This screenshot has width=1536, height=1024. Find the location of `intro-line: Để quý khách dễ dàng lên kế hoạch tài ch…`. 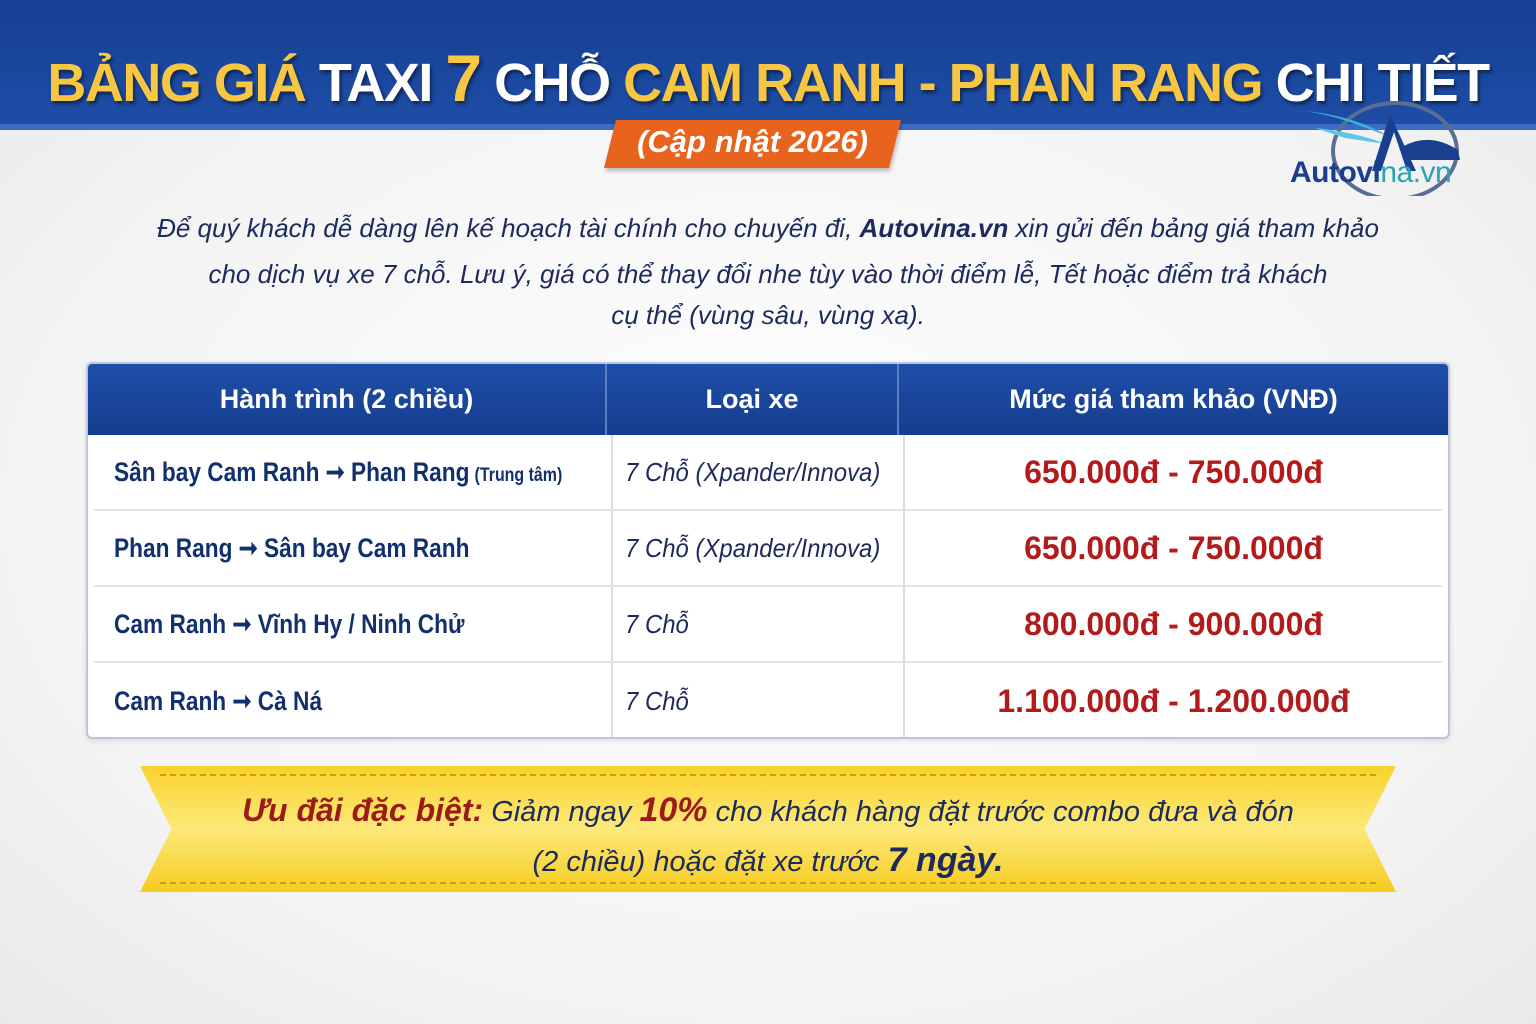

intro-line: Để quý khách dễ dàng lên kế hoạch tài ch… is located at coordinates (768, 228).